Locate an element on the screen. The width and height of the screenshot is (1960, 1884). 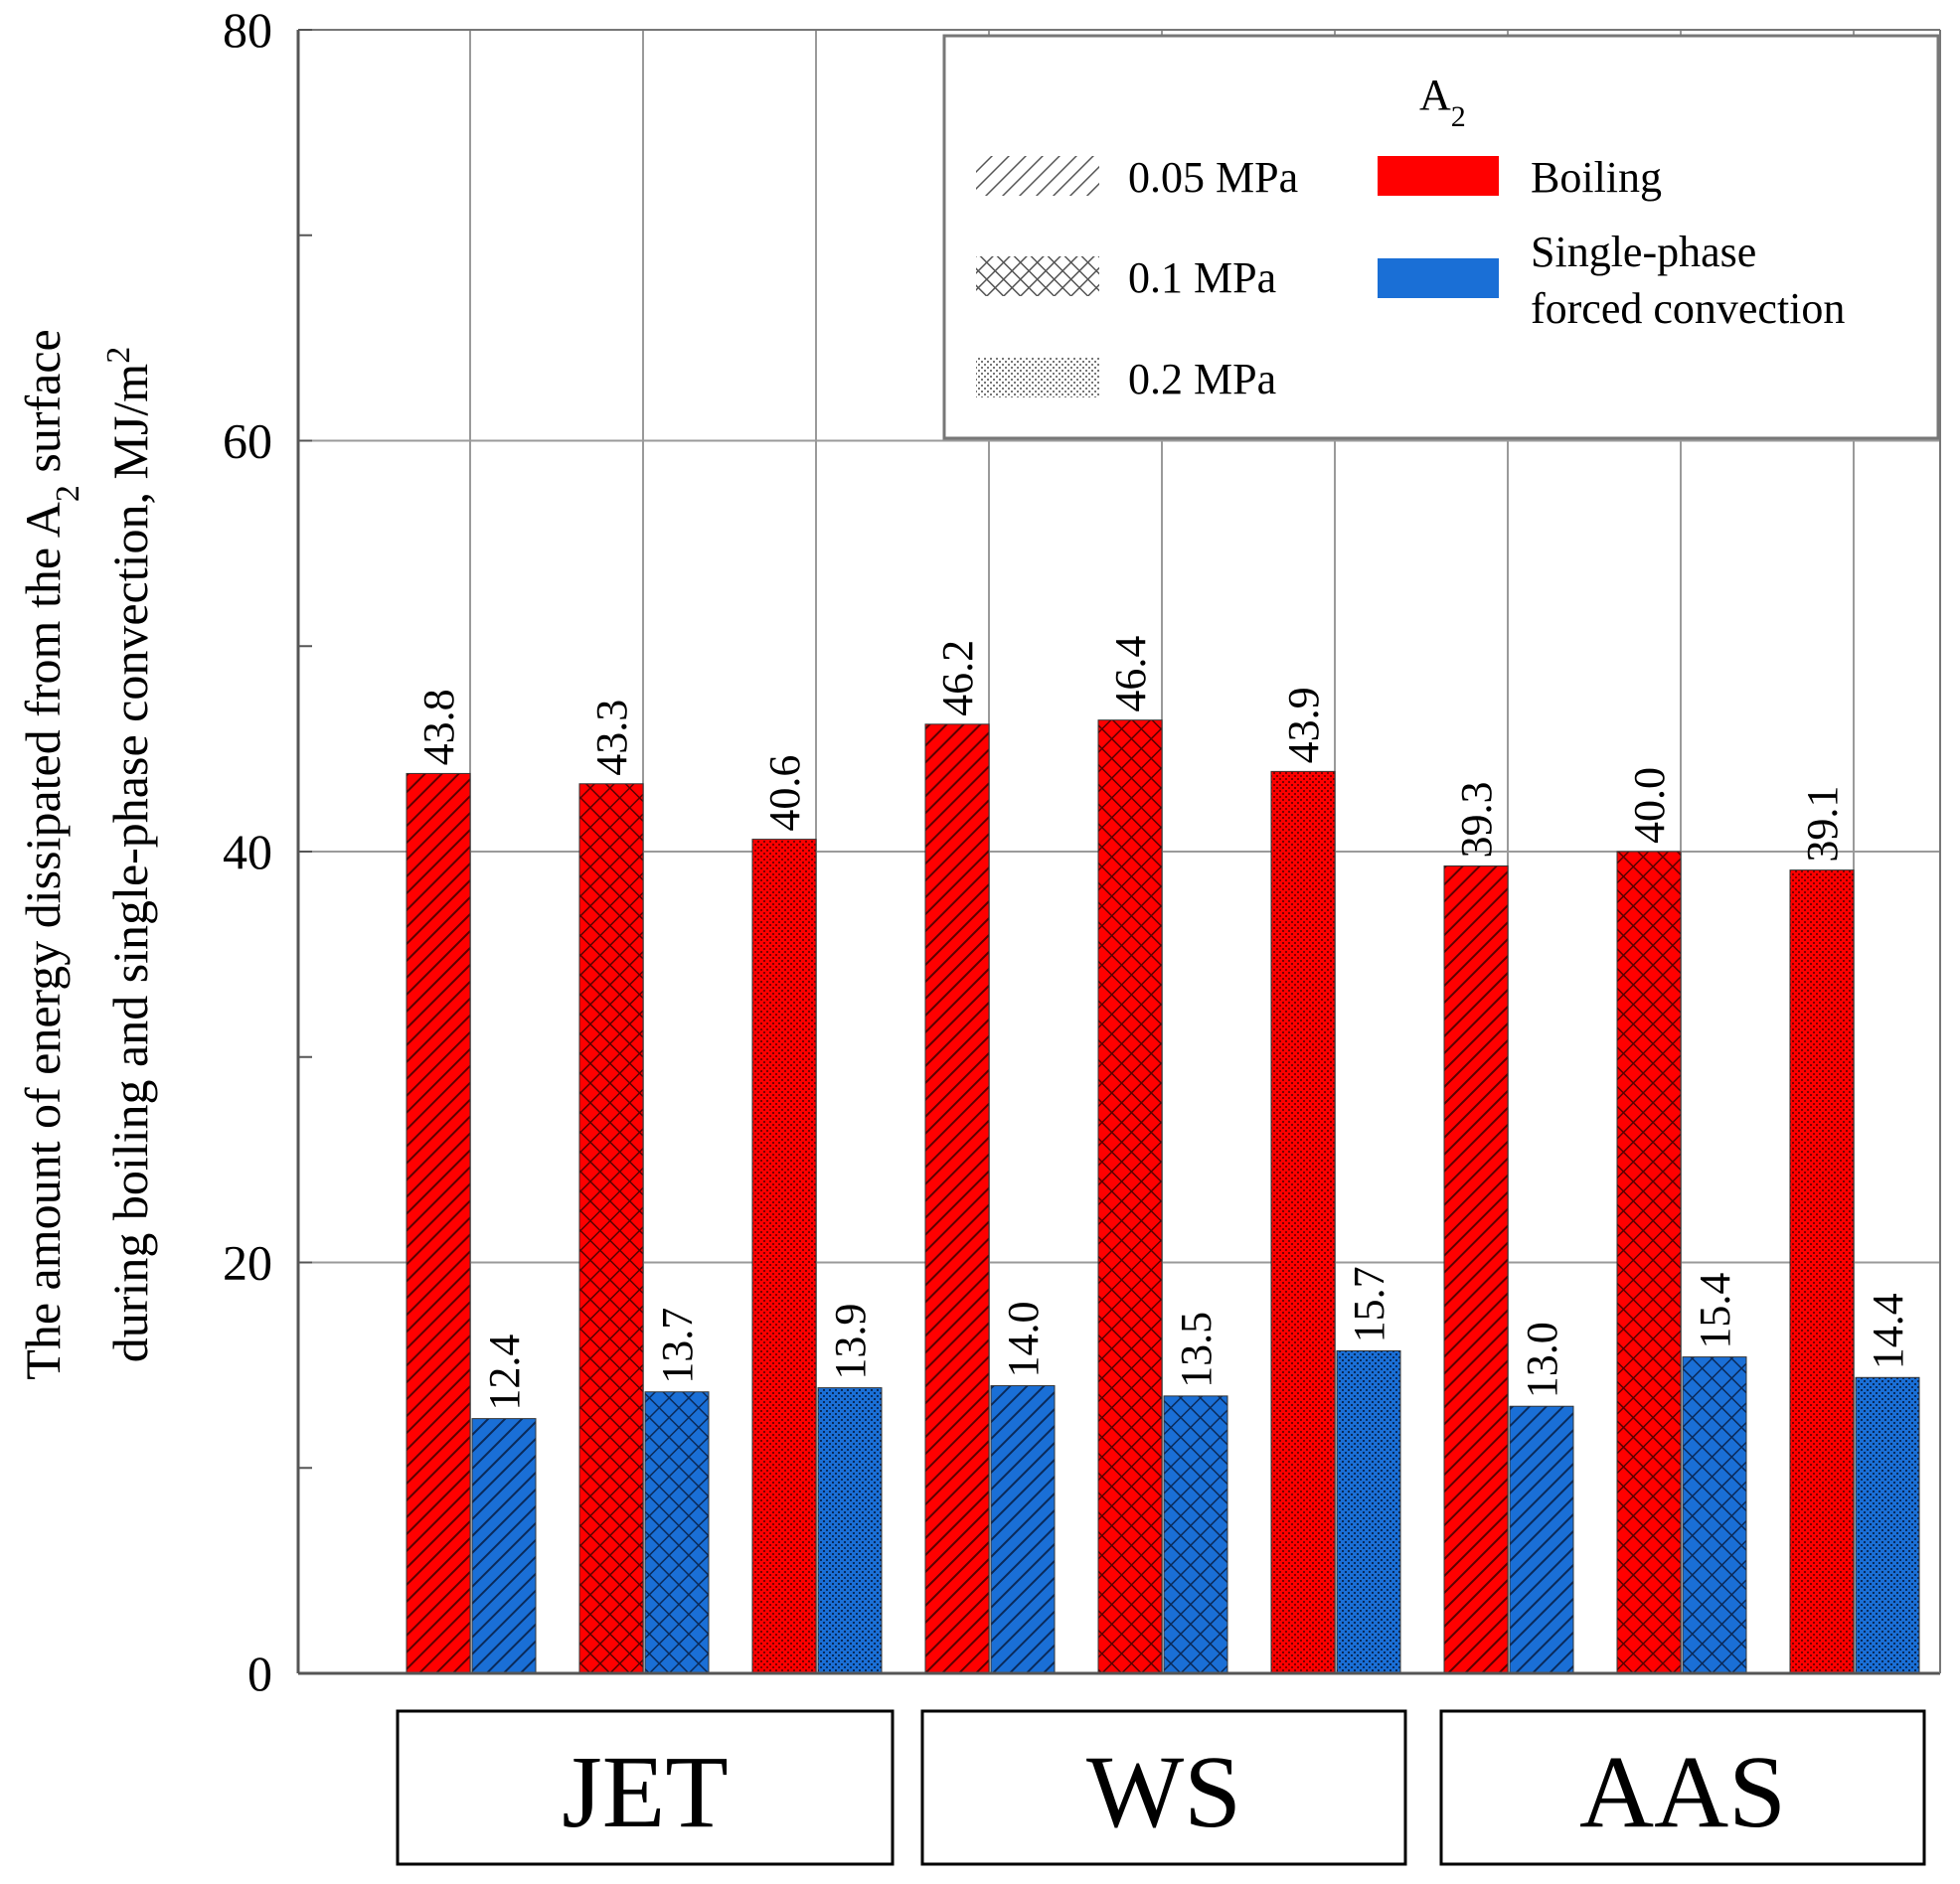
y-tick-label: 80 is located at coordinates (248, 30).